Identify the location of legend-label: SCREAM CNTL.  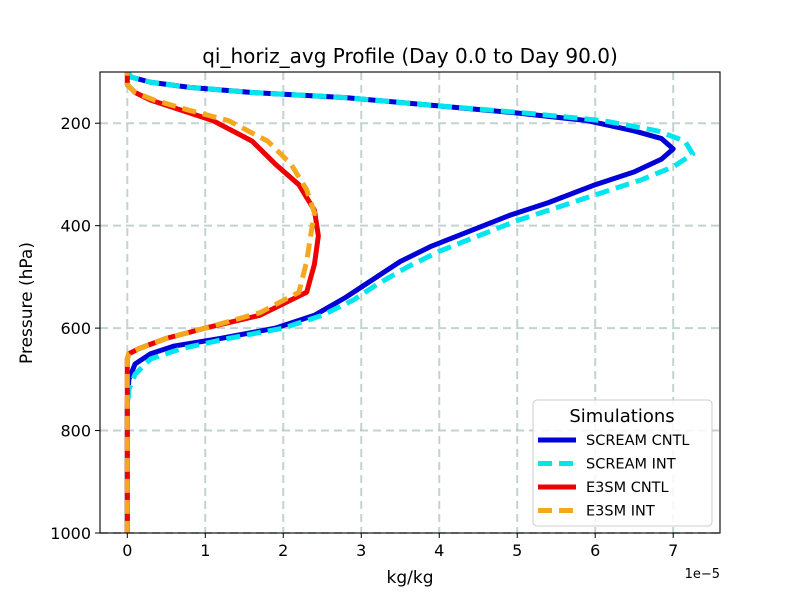
(638, 441).